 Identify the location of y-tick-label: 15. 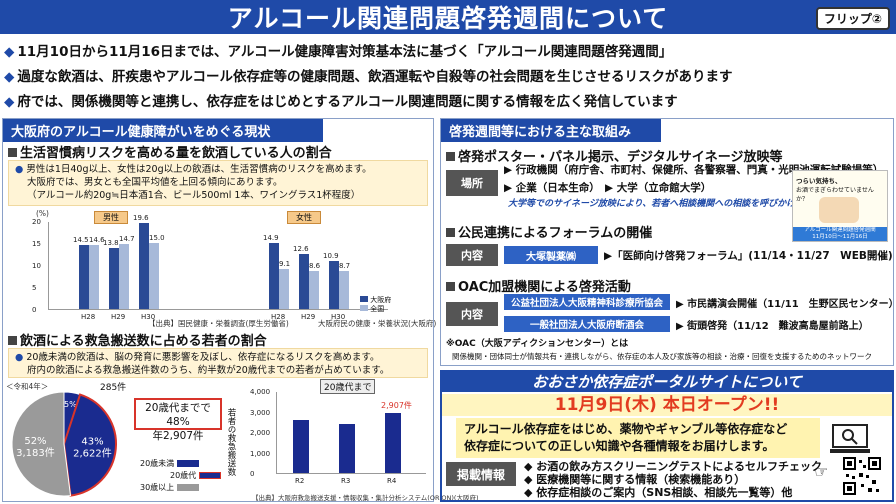
(36, 244).